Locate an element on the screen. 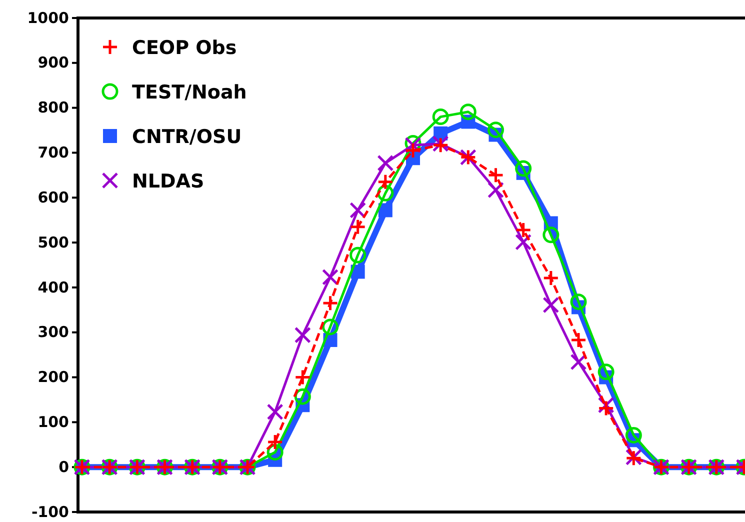 Image resolution: width=745 pixels, height=522 pixels. legend-label: NLDAS is located at coordinates (168, 181).